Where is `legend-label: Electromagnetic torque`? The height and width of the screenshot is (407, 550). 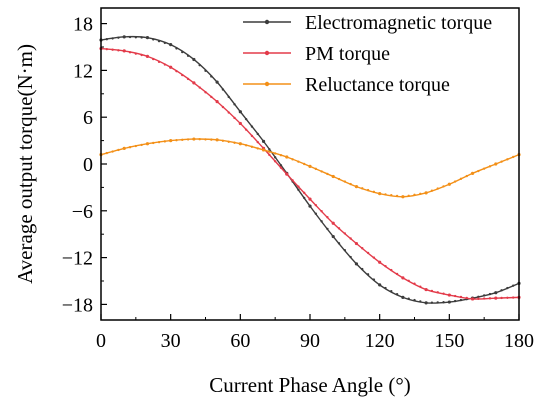 legend-label: Electromagnetic torque is located at coordinates (398, 23).